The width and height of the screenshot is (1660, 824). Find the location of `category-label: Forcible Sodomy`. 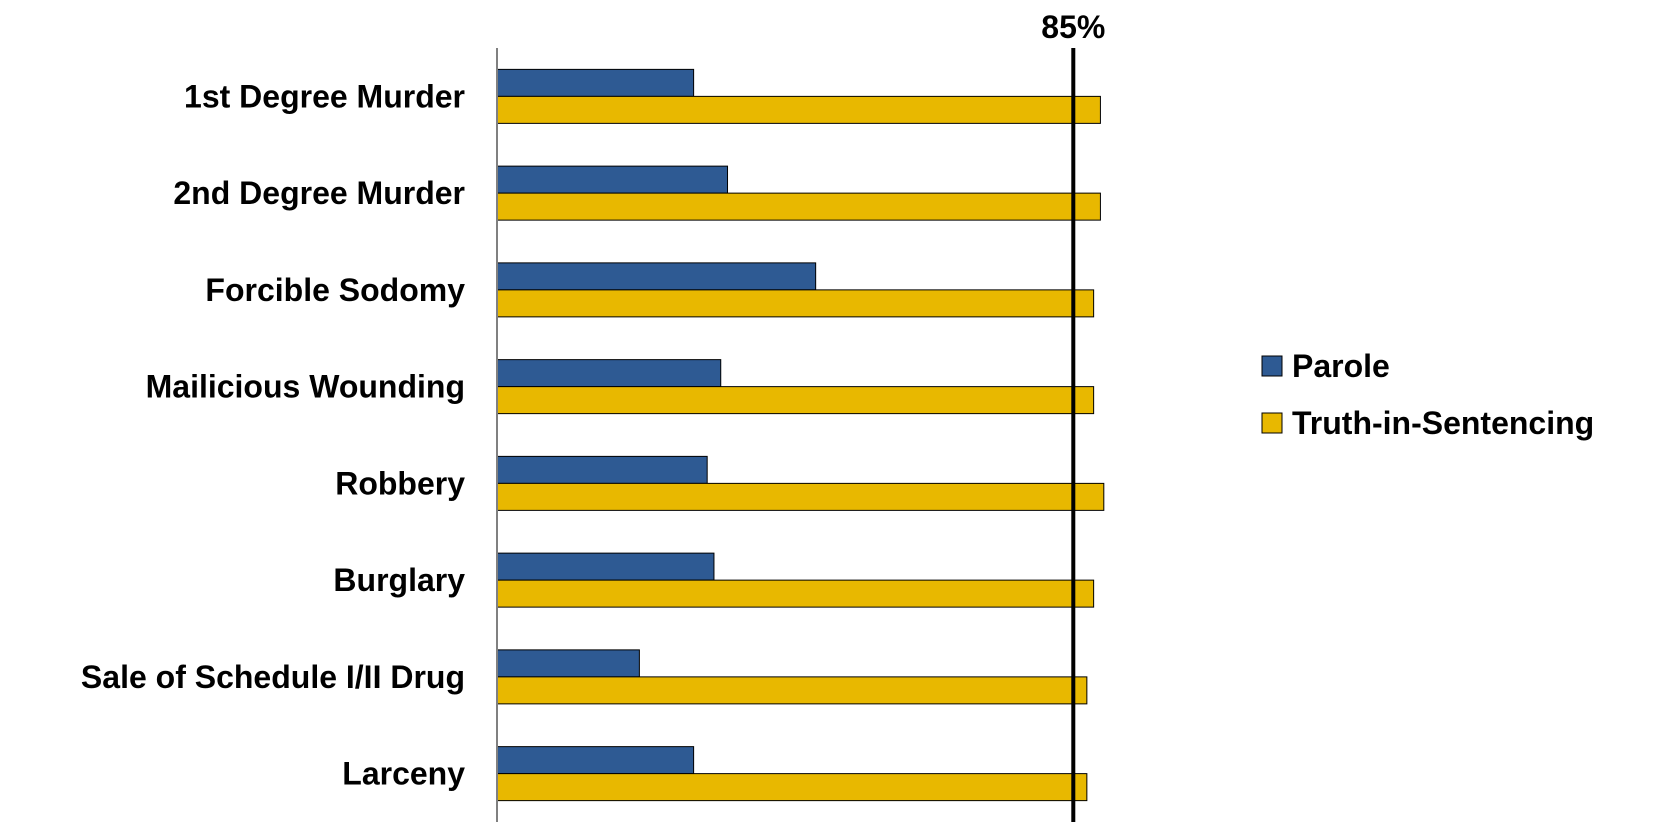

category-label: Forcible Sodomy is located at coordinates (335, 290).